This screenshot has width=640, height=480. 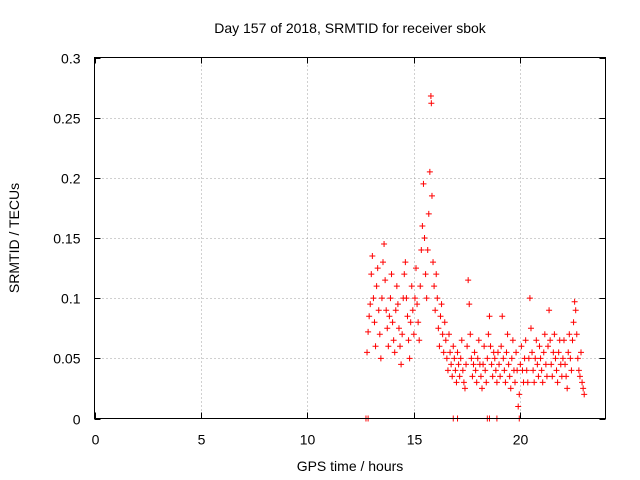 What do you see at coordinates (71, 299) in the screenshot?
I see `y-tick-label: 0.1` at bounding box center [71, 299].